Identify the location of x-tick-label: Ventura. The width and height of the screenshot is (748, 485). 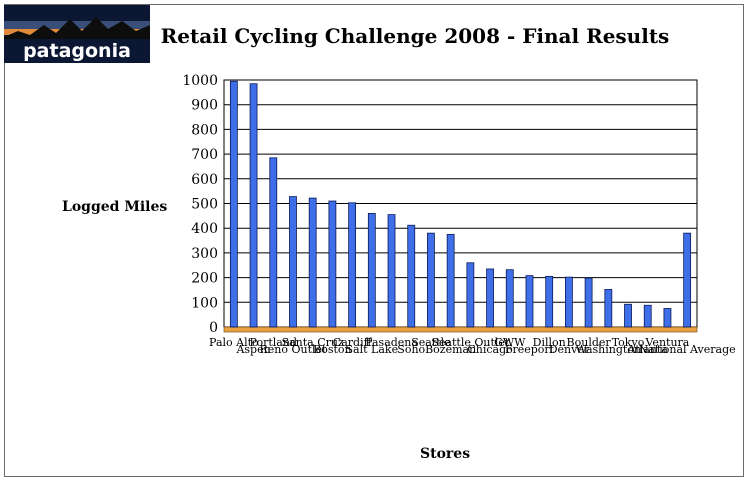
(667, 342).